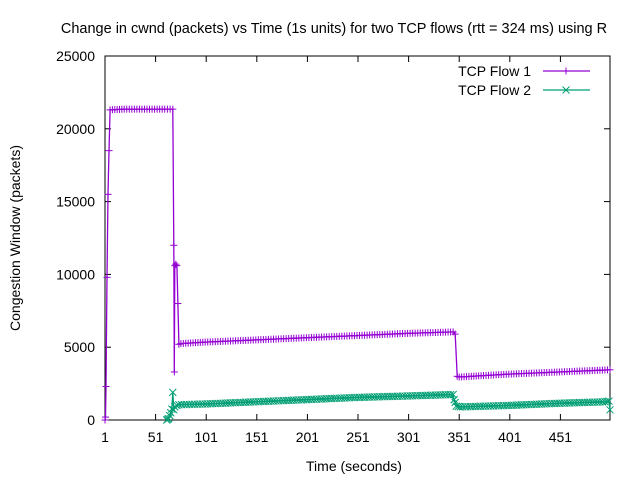 This screenshot has width=640, height=480. Describe the element at coordinates (207, 437) in the screenshot. I see `x-tick-label: 101` at that location.